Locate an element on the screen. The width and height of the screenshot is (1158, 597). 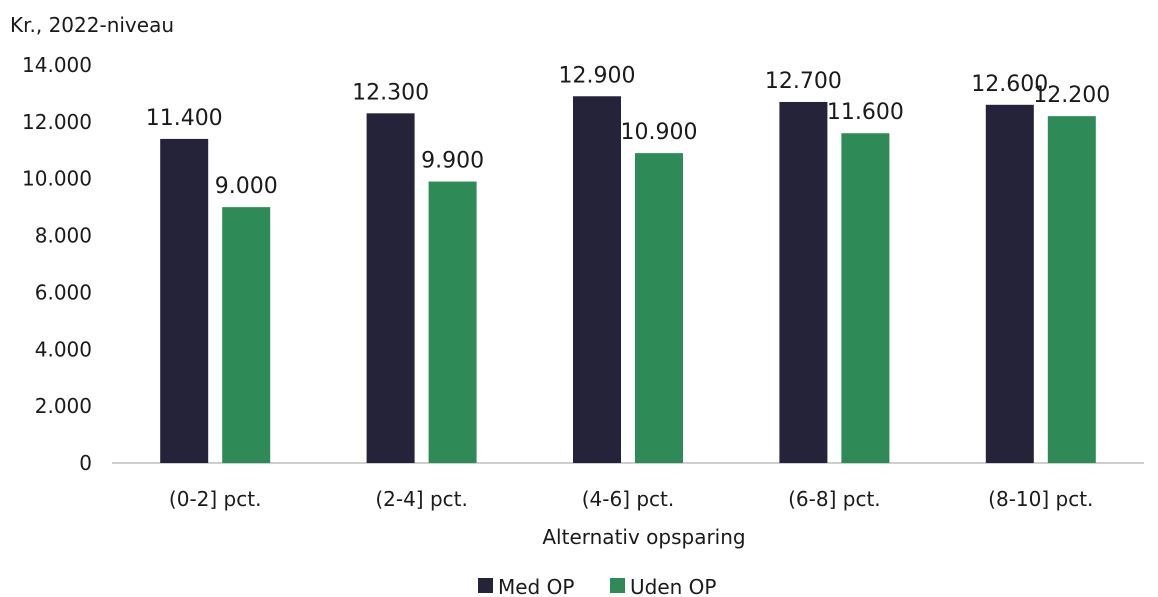
y-axis-title: Kr., 2022-niveau is located at coordinates (92, 25).